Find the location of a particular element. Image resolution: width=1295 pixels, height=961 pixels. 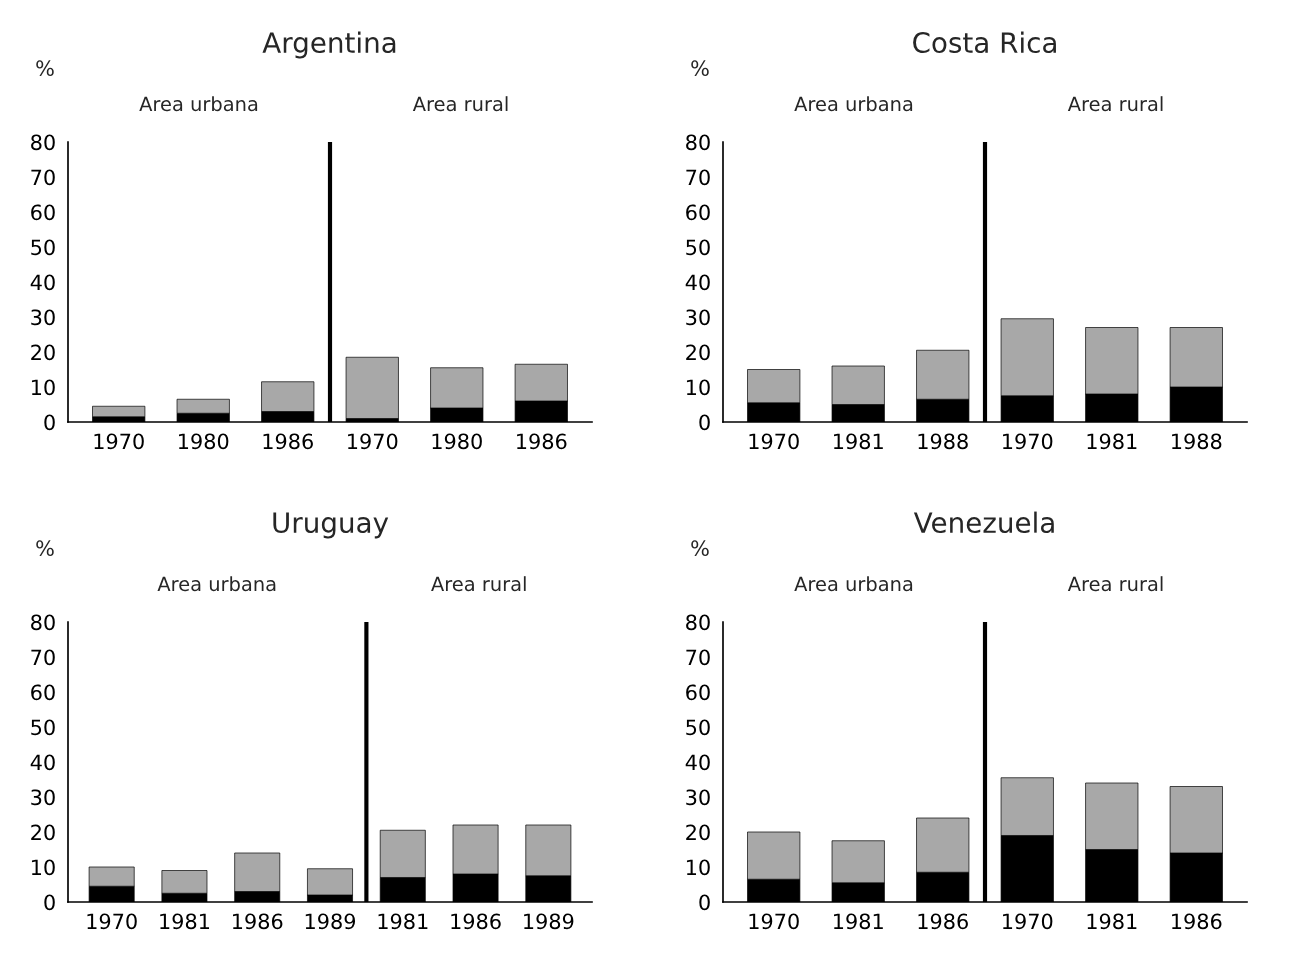

chart-title: Costa Rica is located at coordinates (984, 42).